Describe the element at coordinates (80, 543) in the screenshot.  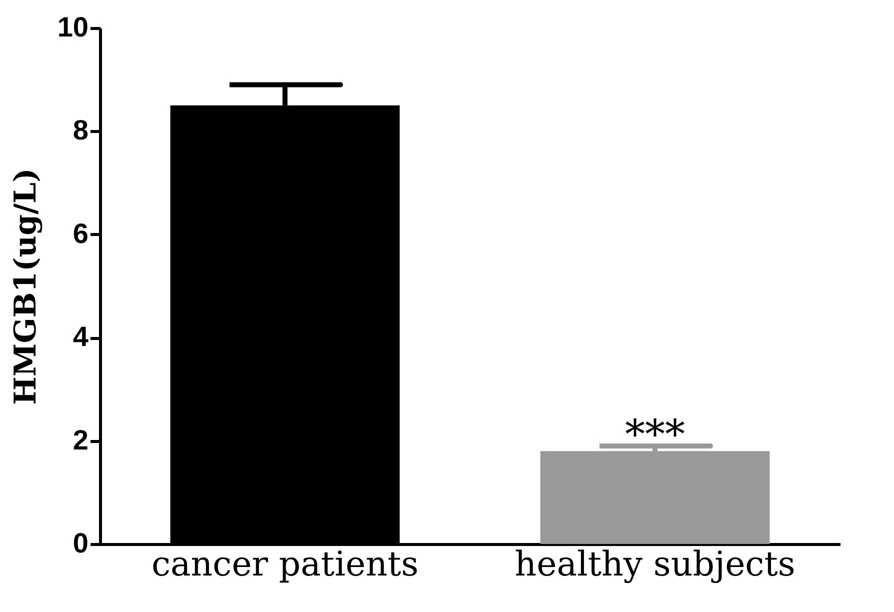
I see `y-tick-label: 0` at that location.